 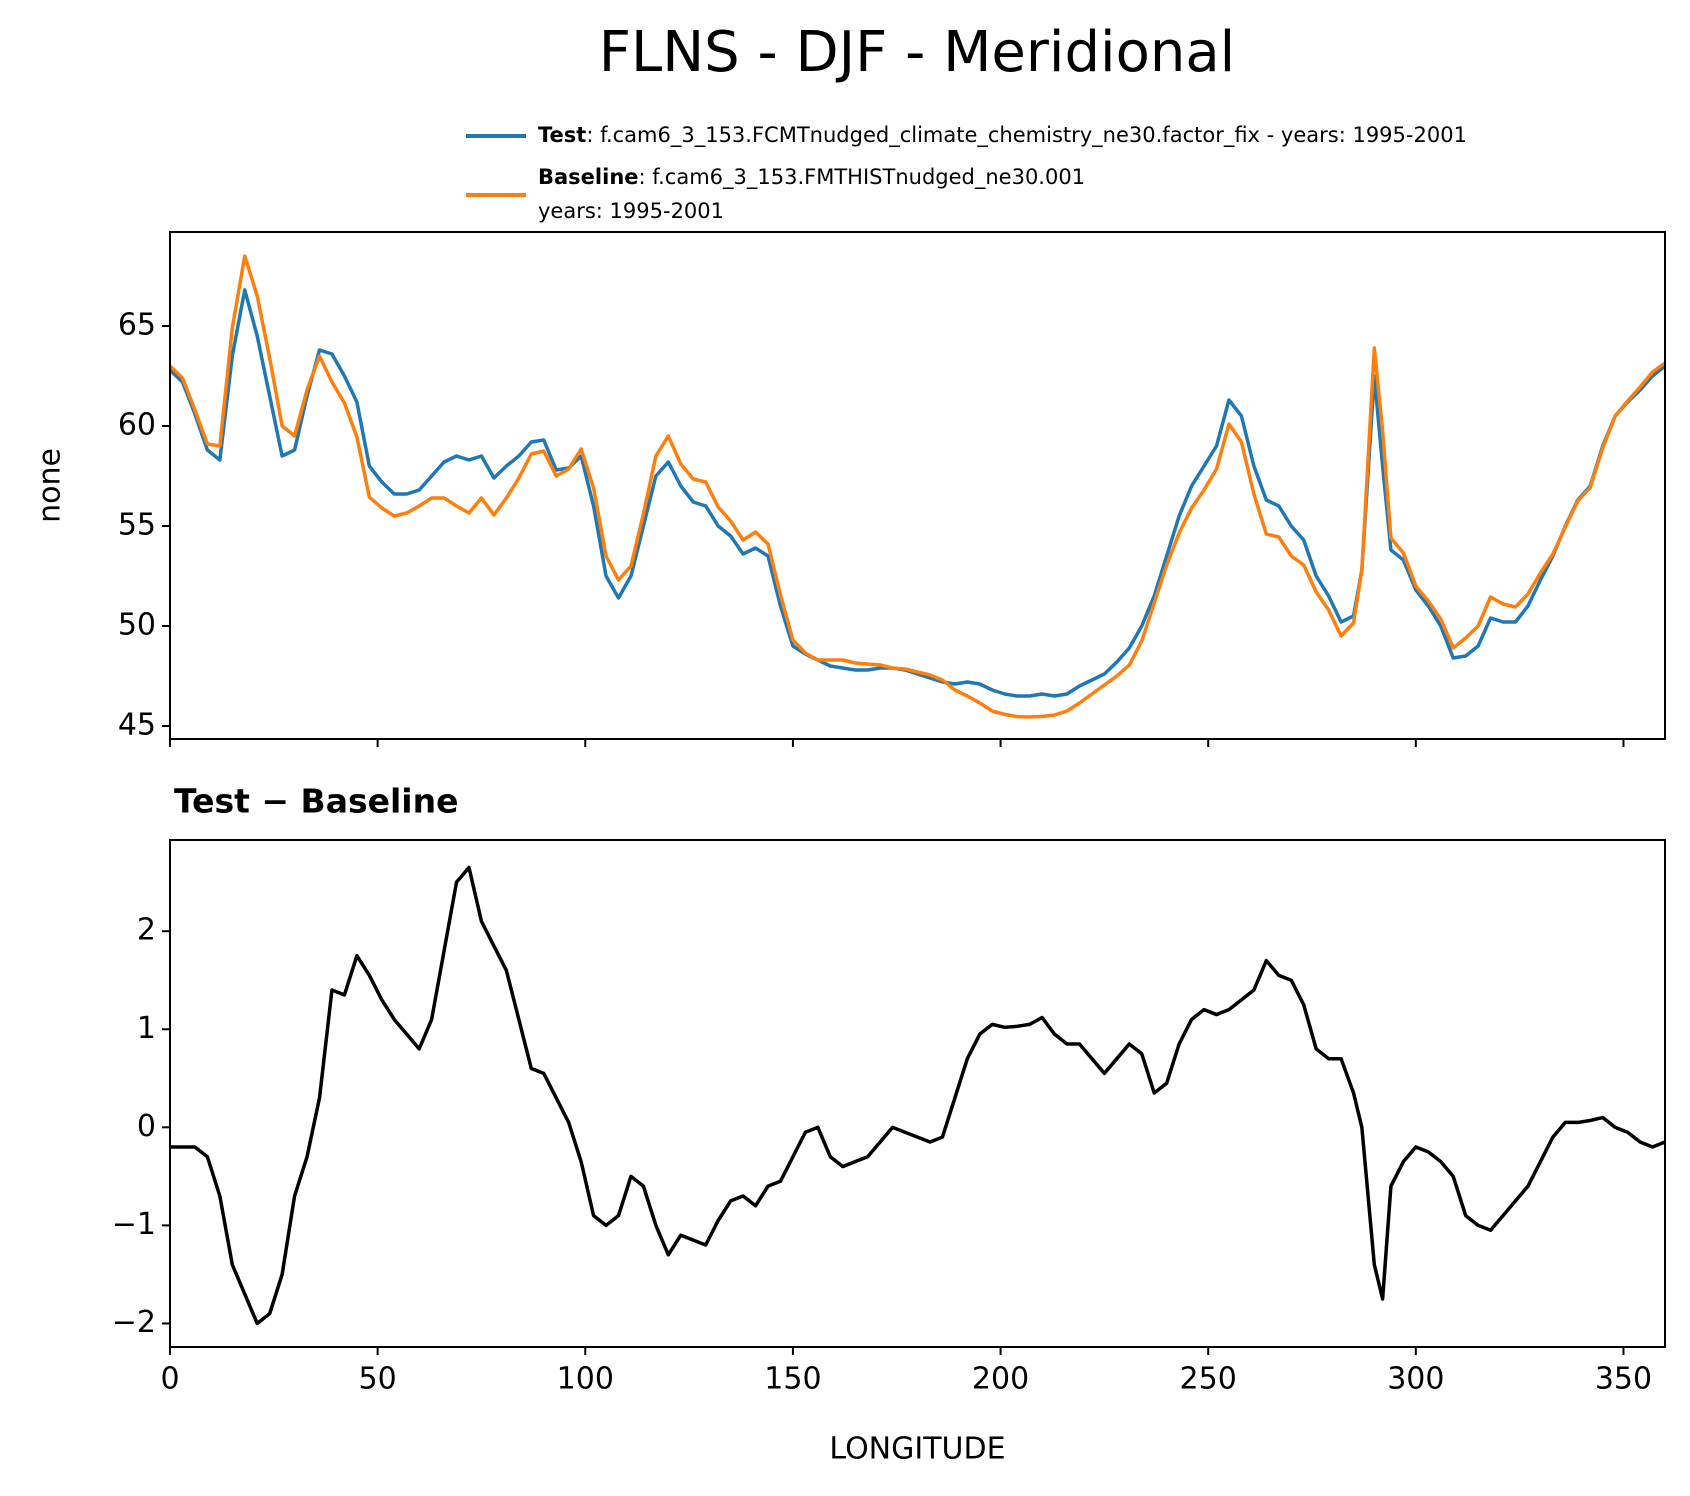 I want to click on y-tick-label: −1, so click(x=134, y=1224).